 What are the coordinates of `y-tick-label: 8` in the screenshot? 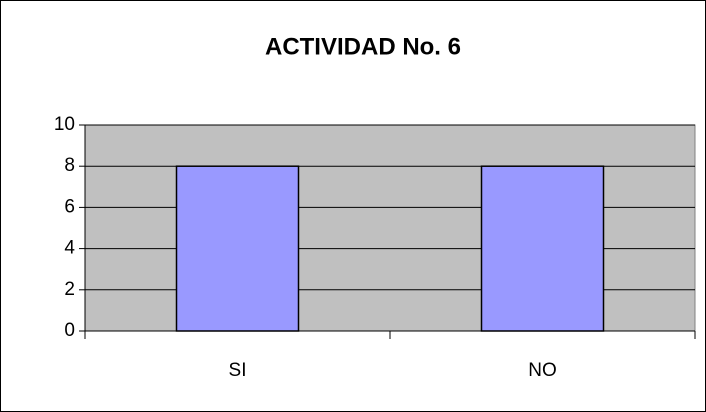 It's located at (69, 165).